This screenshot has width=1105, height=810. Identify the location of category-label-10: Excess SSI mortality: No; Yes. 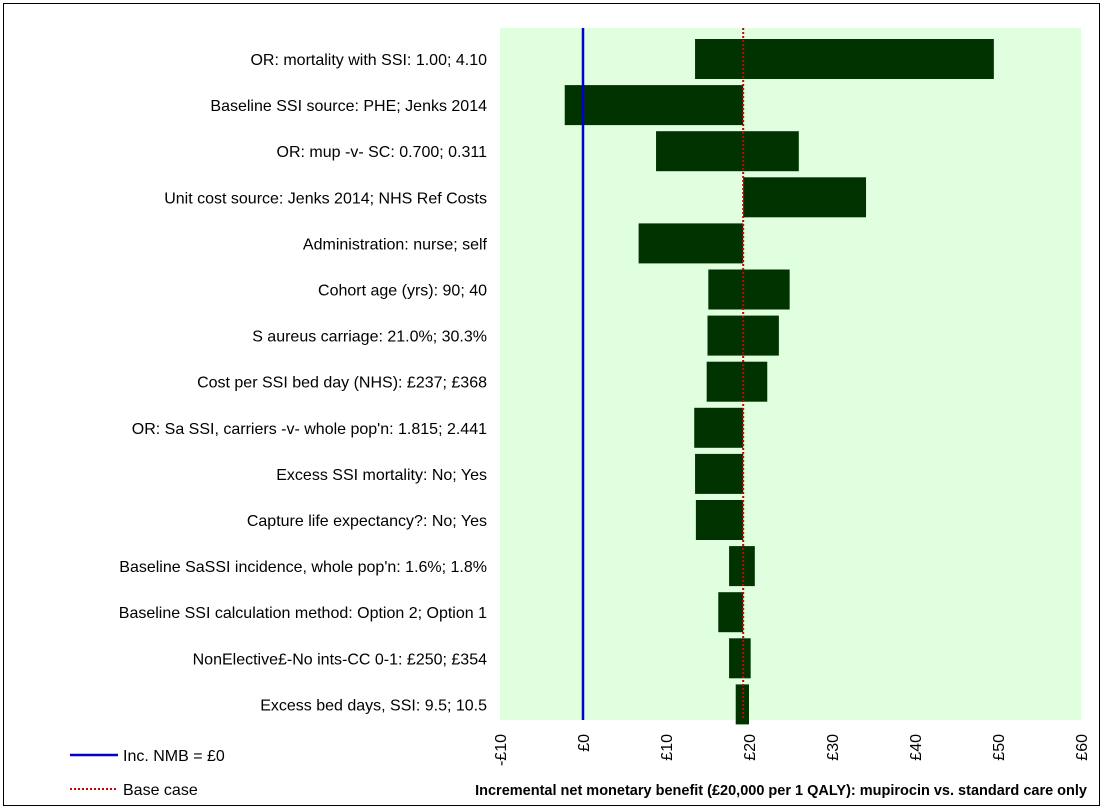
(381, 475).